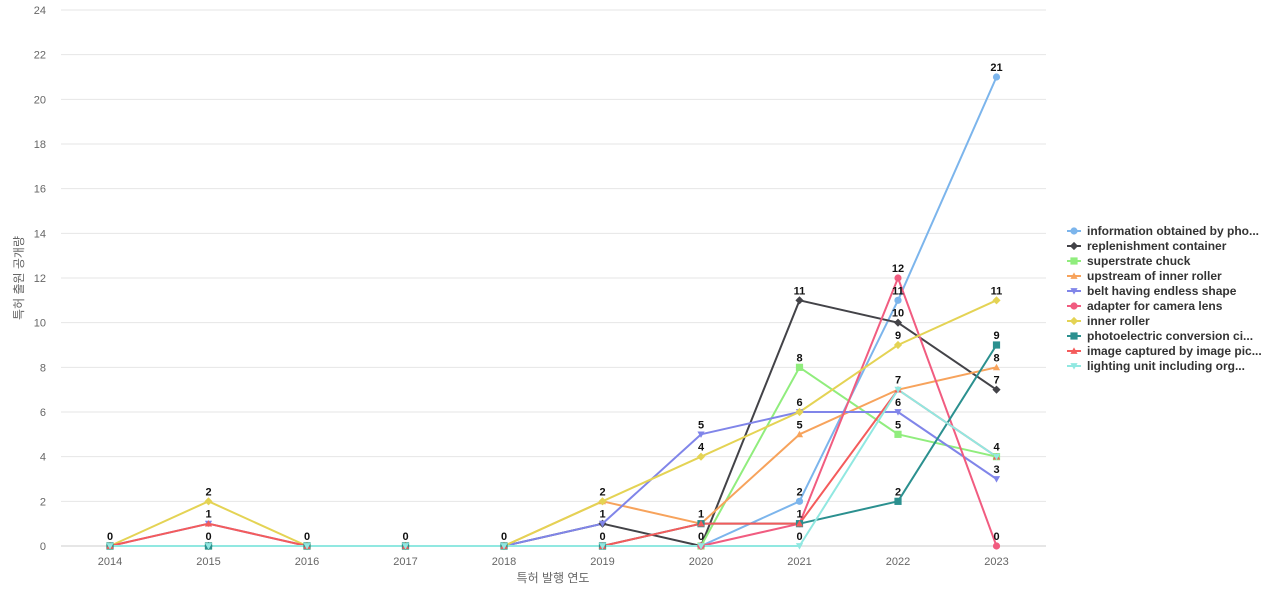  I want to click on legend-label-7: inner roller, so click(1118, 321).